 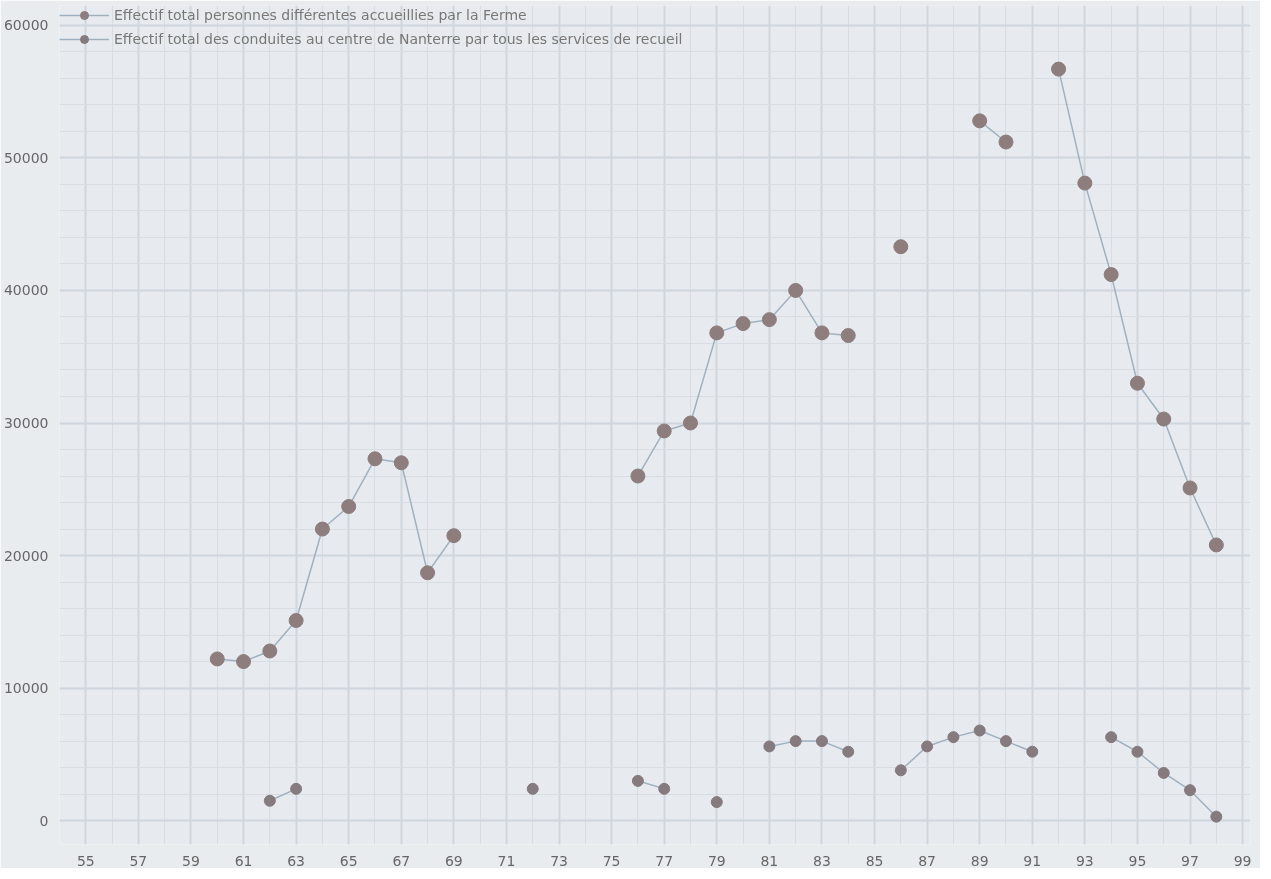 I want to click on x-tick-label: 81, so click(x=769, y=860).